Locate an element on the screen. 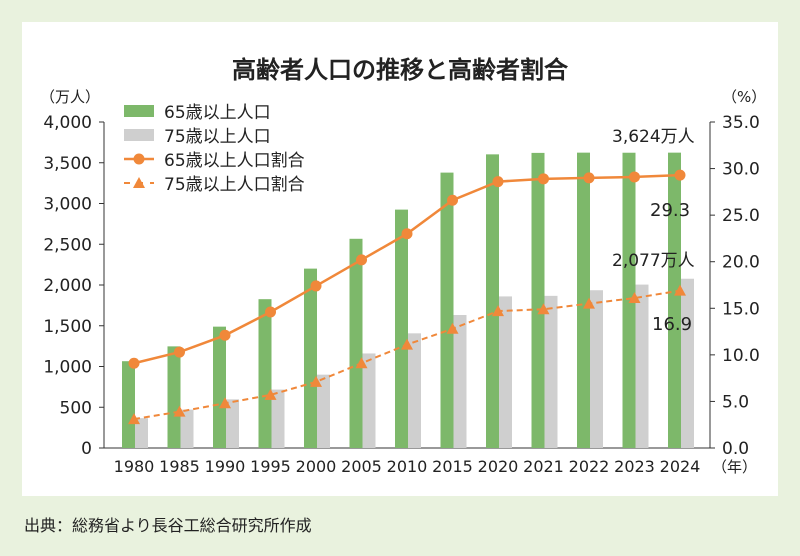 The image size is (800, 556). x-tick-label: 2023 is located at coordinates (634, 466).